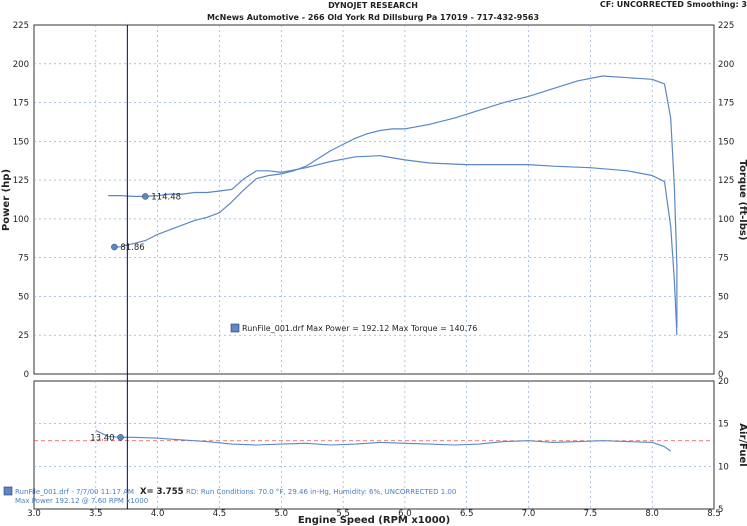 The width and height of the screenshot is (747, 526). What do you see at coordinates (723, 382) in the screenshot?
I see `airfuel-tick-label: 20` at bounding box center [723, 382].